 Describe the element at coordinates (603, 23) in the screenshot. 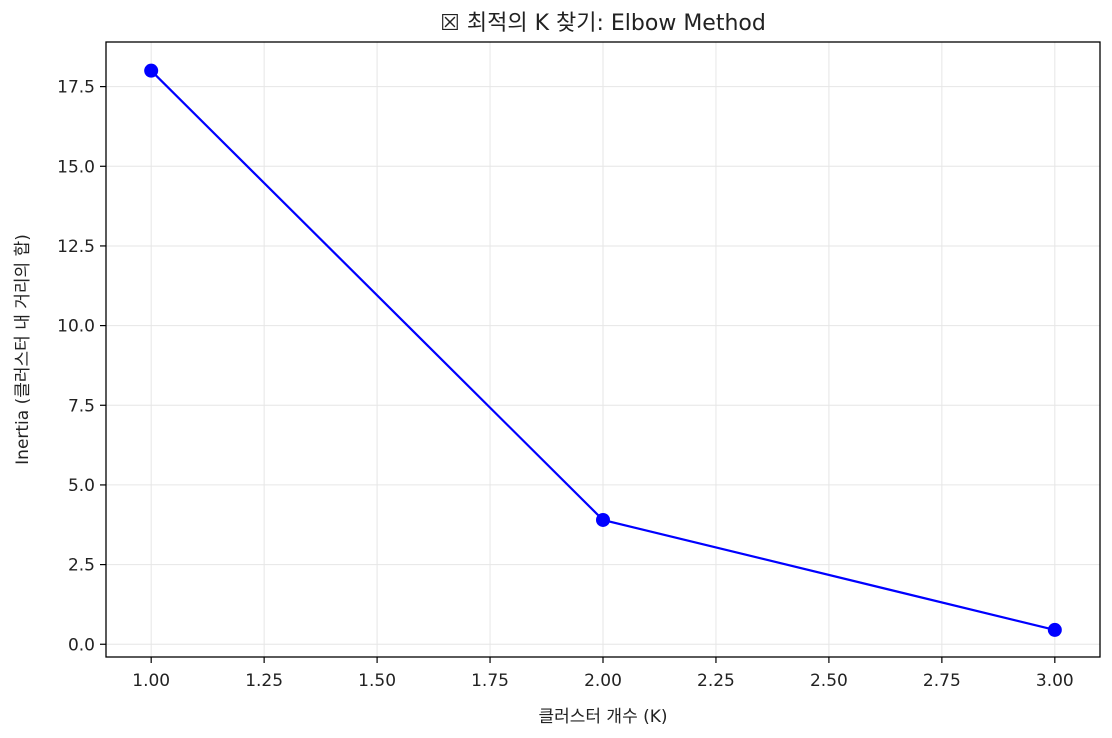

I see `chart-title: ☒ 최적의 K 찾기: Elbow Method` at that location.